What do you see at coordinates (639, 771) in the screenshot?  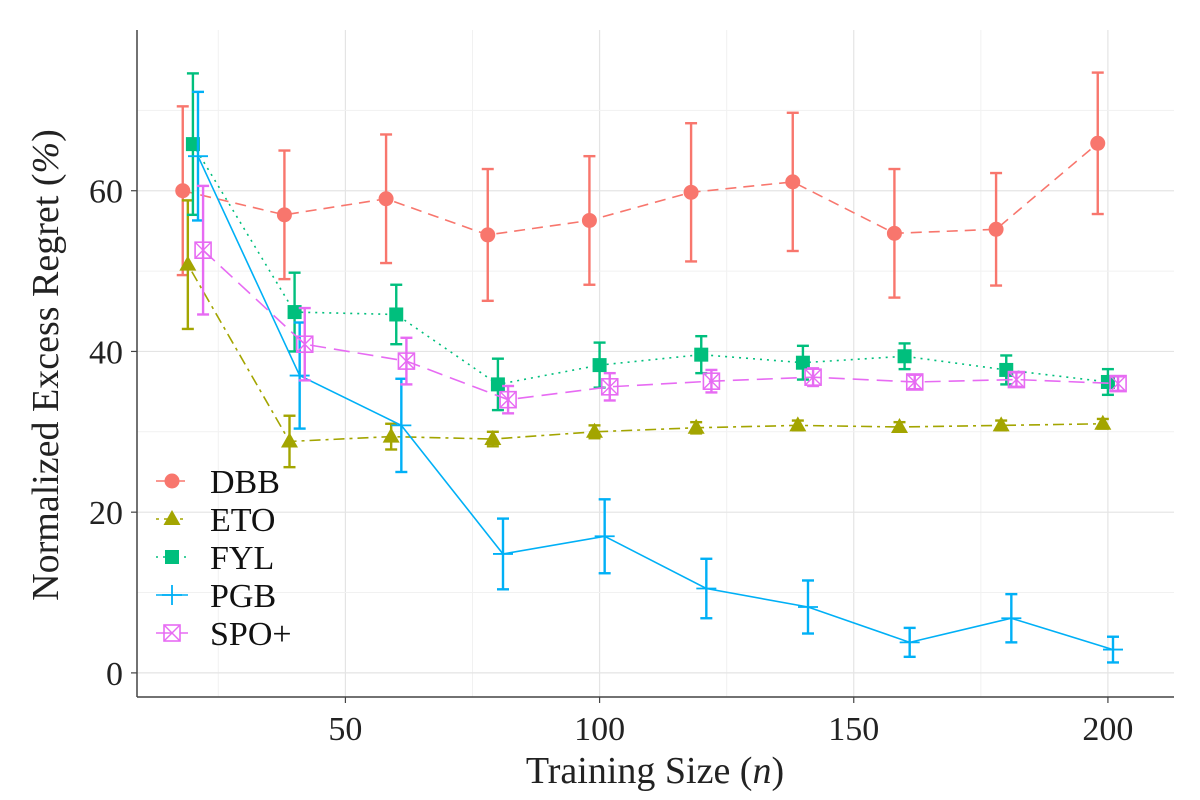 I see `x-axis-title-text: Training Size (` at bounding box center [639, 771].